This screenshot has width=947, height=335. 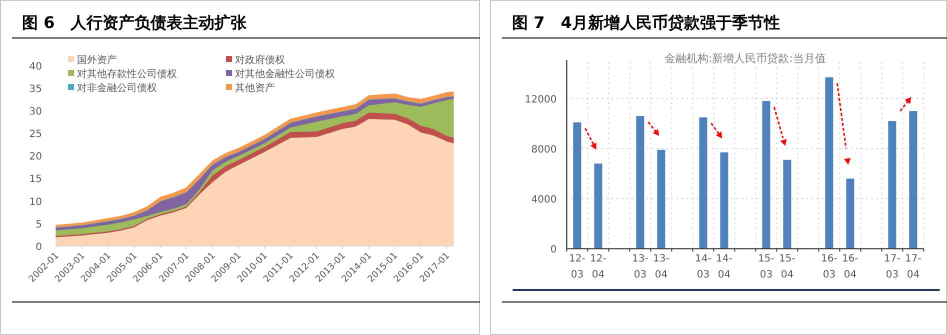 What do you see at coordinates (892, 267) in the screenshot?
I see `x-tick-label: 17-03` at bounding box center [892, 267].